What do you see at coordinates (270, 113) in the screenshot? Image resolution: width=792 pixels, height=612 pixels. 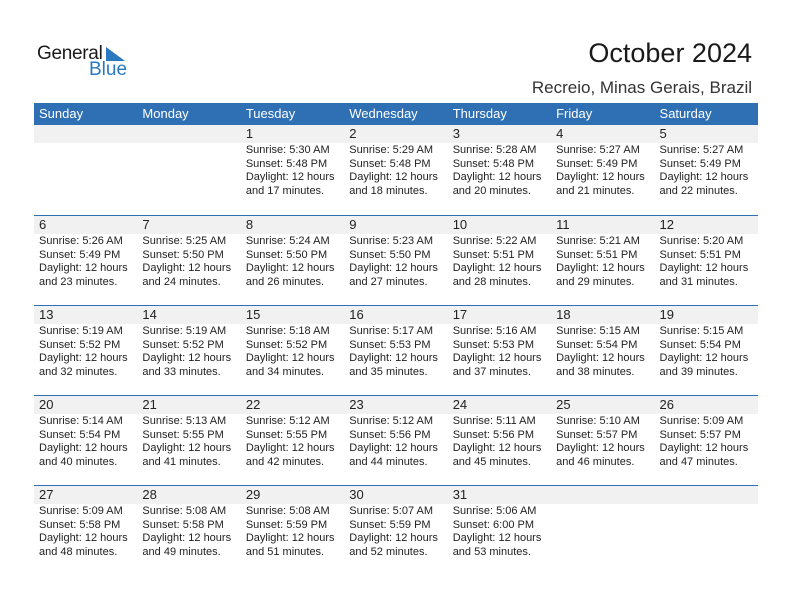 I see `weekday-tuesday: Tuesday` at bounding box center [270, 113].